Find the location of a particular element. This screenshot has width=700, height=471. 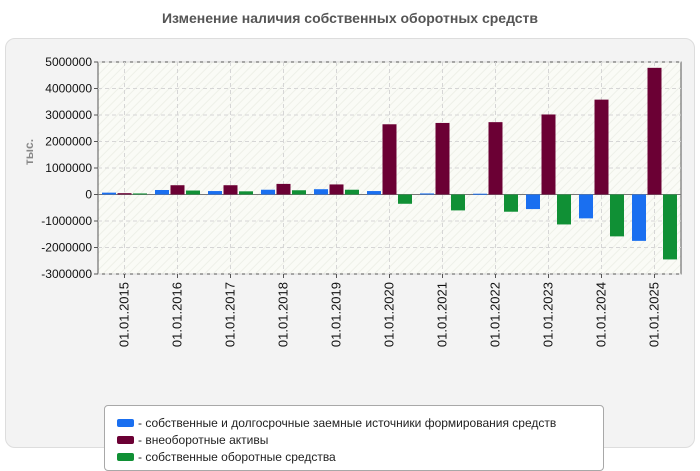

x-tick-label: 01.01.2018 is located at coordinates (283, 314).